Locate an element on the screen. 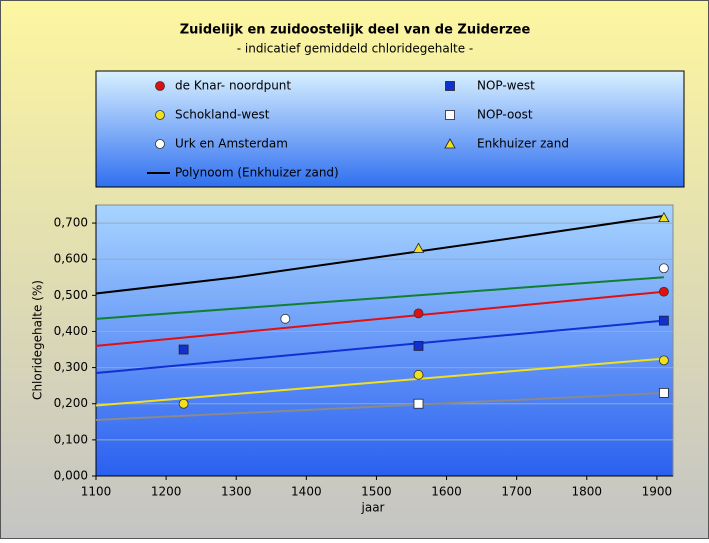  legend-label: de Knar- noordpunt is located at coordinates (233, 86).